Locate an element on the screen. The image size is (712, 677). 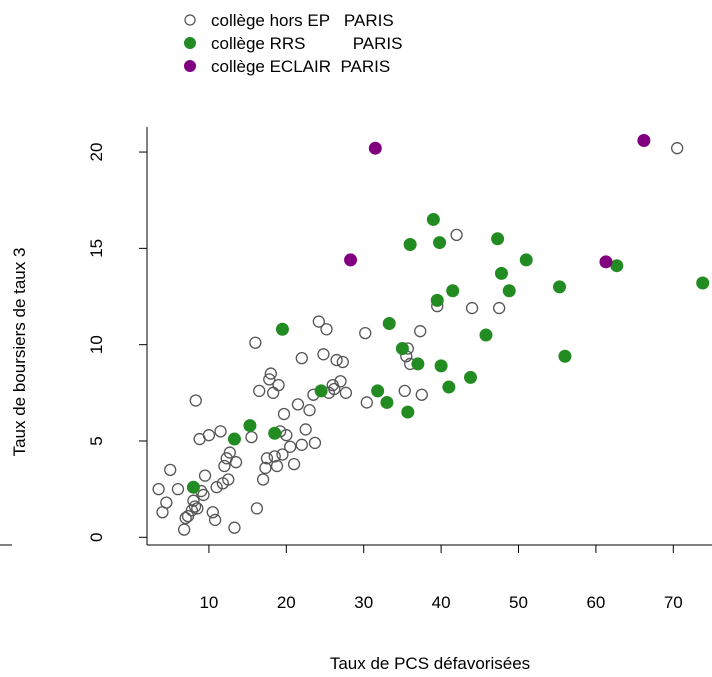
legend-label: collège ECLAIR PARIS is located at coordinates (300, 66).